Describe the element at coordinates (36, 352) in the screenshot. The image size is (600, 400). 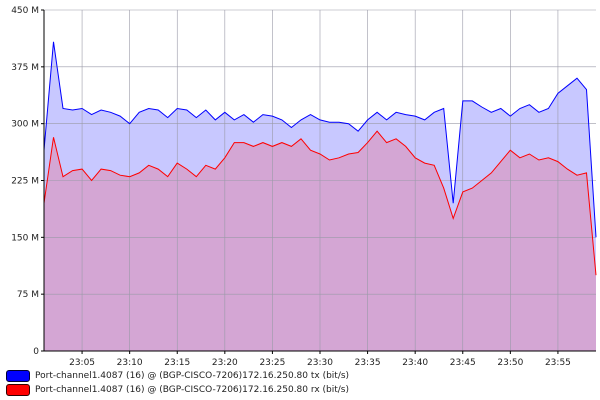
I see `y-tick-label-0: 0` at that location.